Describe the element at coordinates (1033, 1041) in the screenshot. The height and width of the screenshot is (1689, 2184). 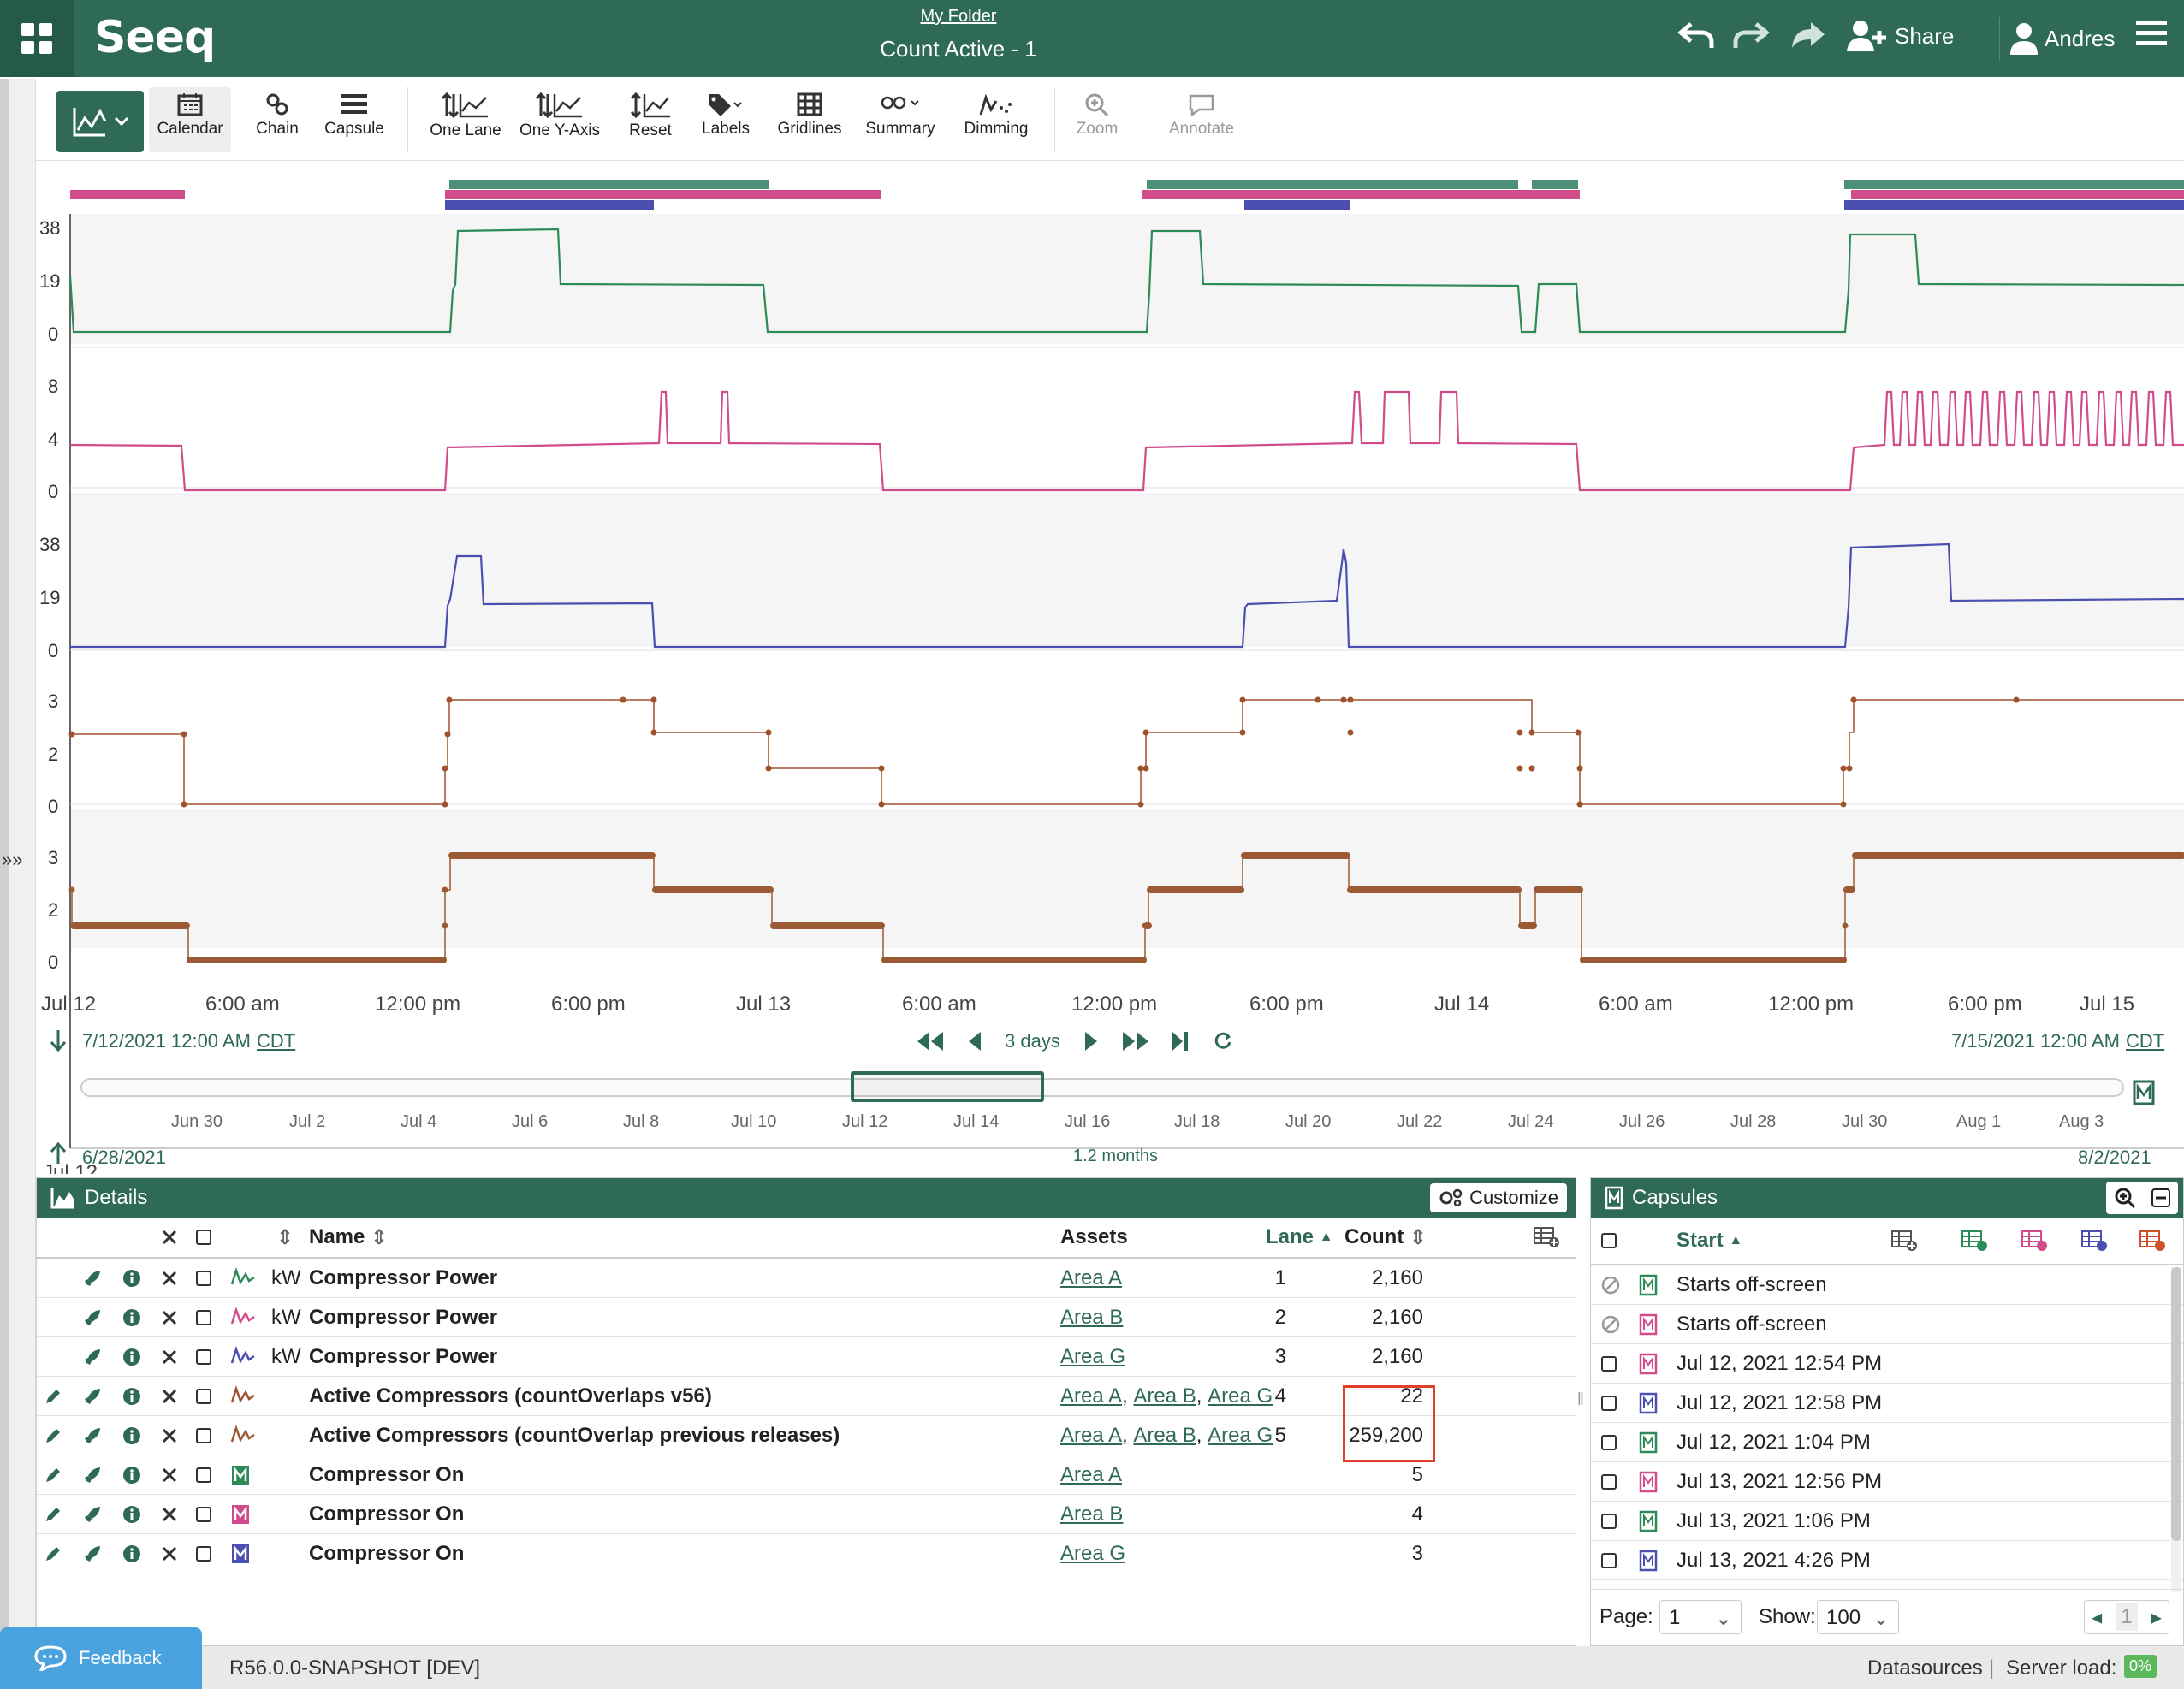
I see `display-duration: 3 days` at that location.